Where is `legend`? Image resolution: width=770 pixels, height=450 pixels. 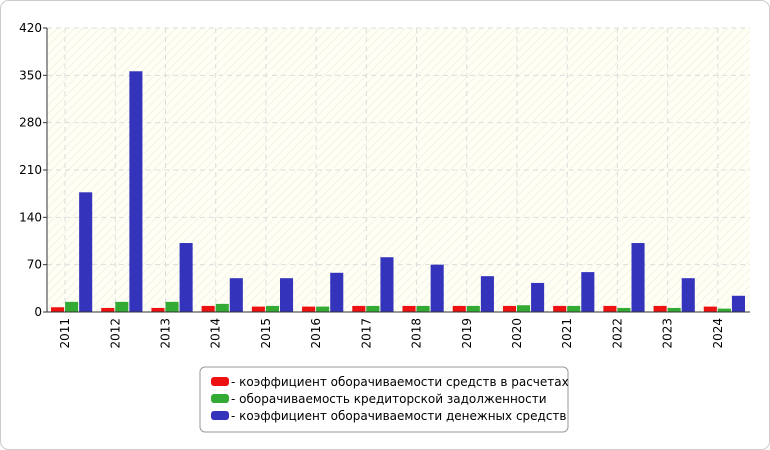
legend is located at coordinates (384, 399).